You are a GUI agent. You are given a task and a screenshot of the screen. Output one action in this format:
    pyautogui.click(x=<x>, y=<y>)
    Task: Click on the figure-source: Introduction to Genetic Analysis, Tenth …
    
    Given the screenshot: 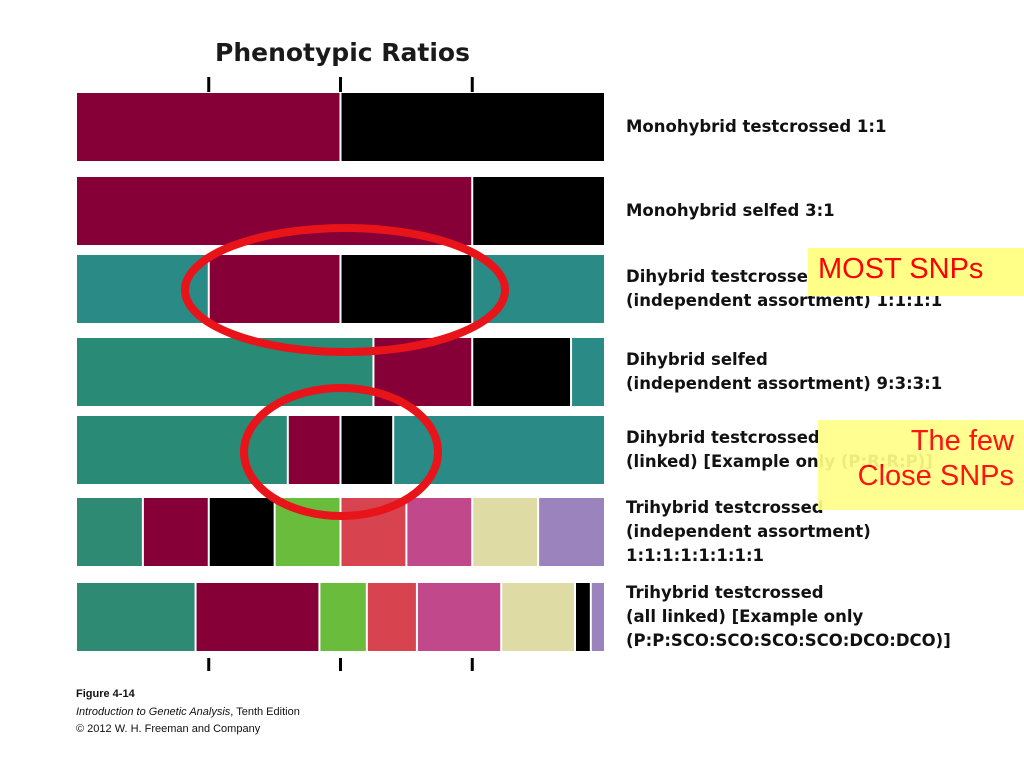 What is the action you would take?
    pyautogui.click(x=188, y=713)
    